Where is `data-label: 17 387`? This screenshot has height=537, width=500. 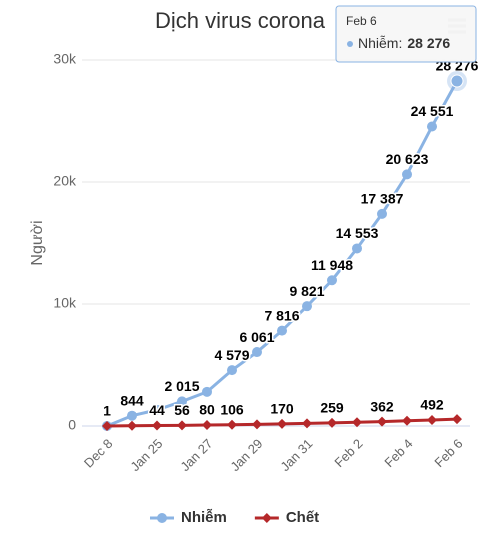 data-label: 17 387 is located at coordinates (382, 199).